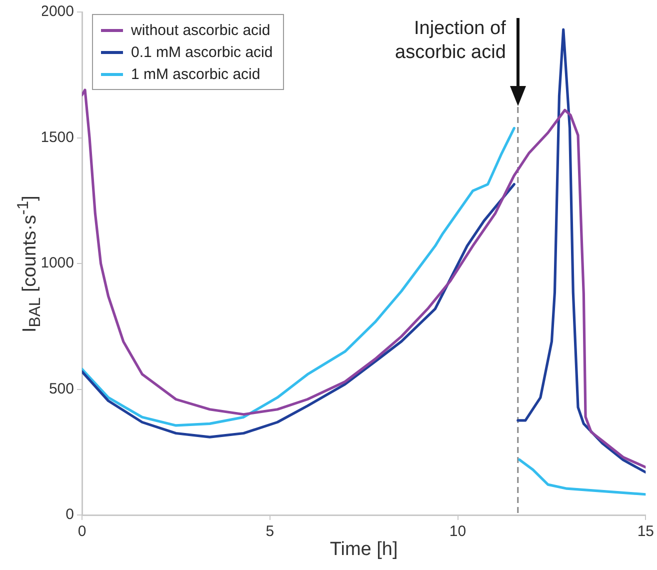  I want to click on legend-label: 0.1 mM ascorbic acid, so click(202, 52).